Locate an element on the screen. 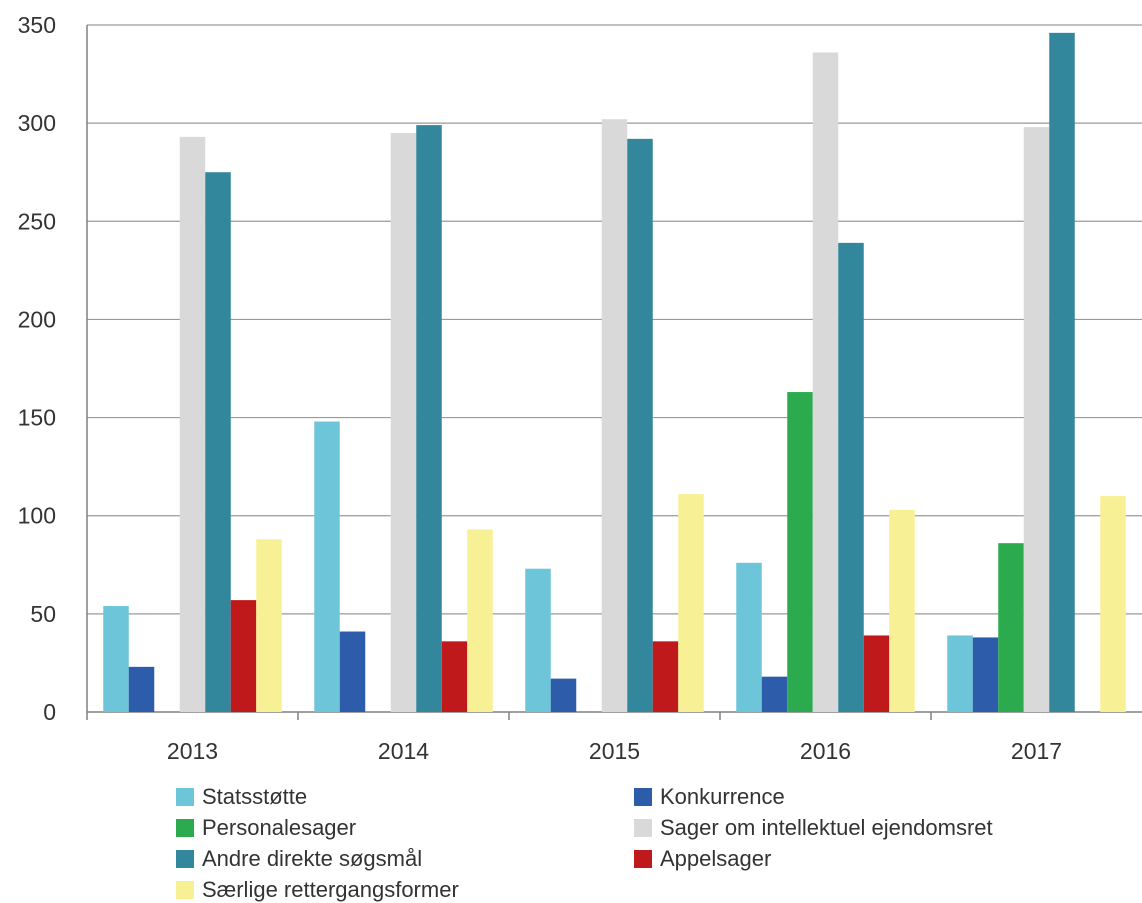 The width and height of the screenshot is (1142, 903). y-tick-label: 200 is located at coordinates (37, 319).